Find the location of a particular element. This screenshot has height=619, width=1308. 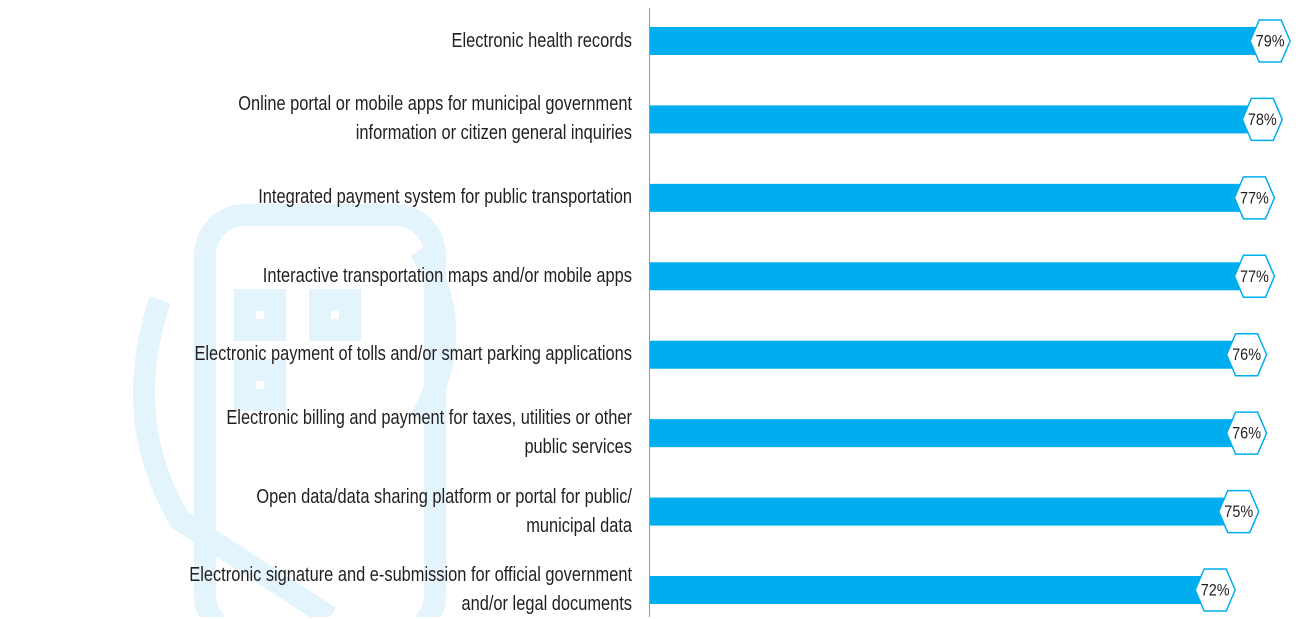

value-label: 75% is located at coordinates (1238, 512).